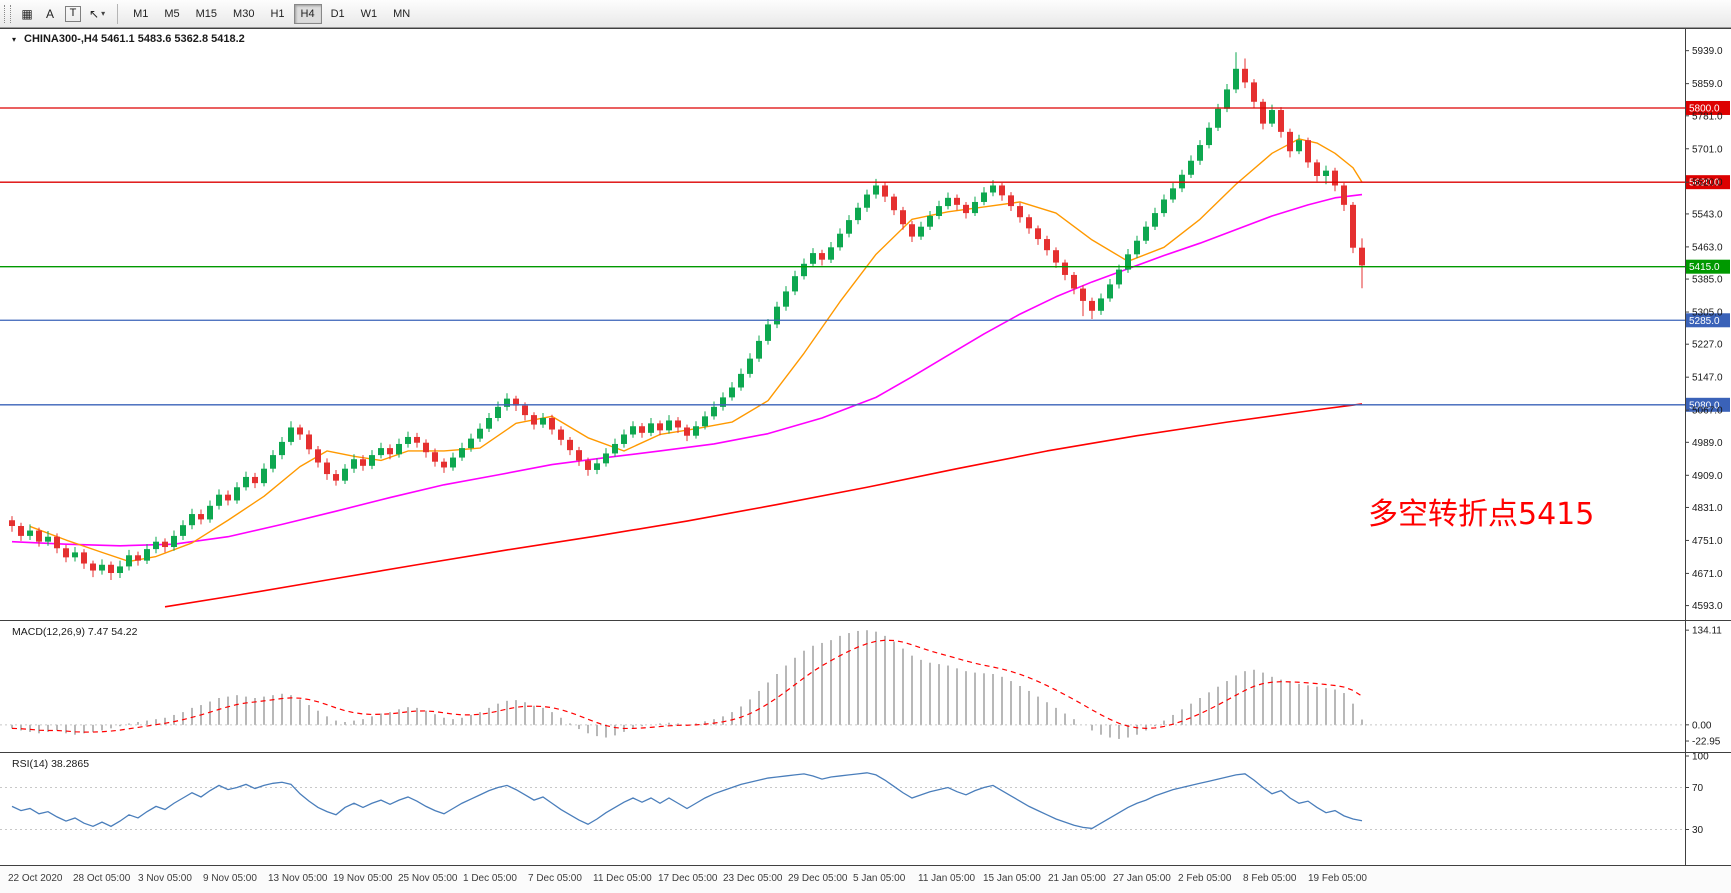 This screenshot has width=1731, height=893. What do you see at coordinates (50, 14) in the screenshot?
I see `font-tool-button: A` at bounding box center [50, 14].